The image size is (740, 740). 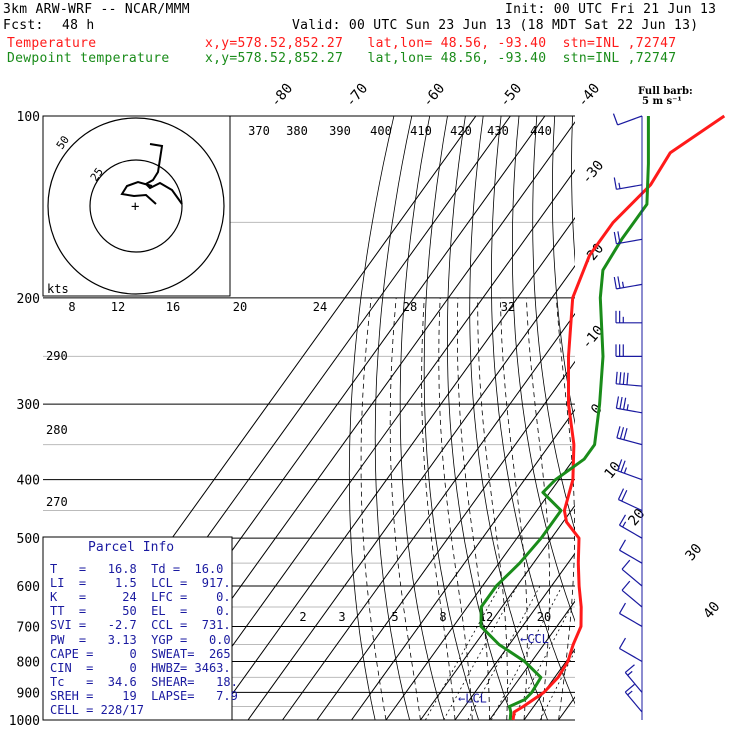 What do you see at coordinates (557, 685) in the screenshot?
I see `mixing-ratio-line` at bounding box center [557, 685].